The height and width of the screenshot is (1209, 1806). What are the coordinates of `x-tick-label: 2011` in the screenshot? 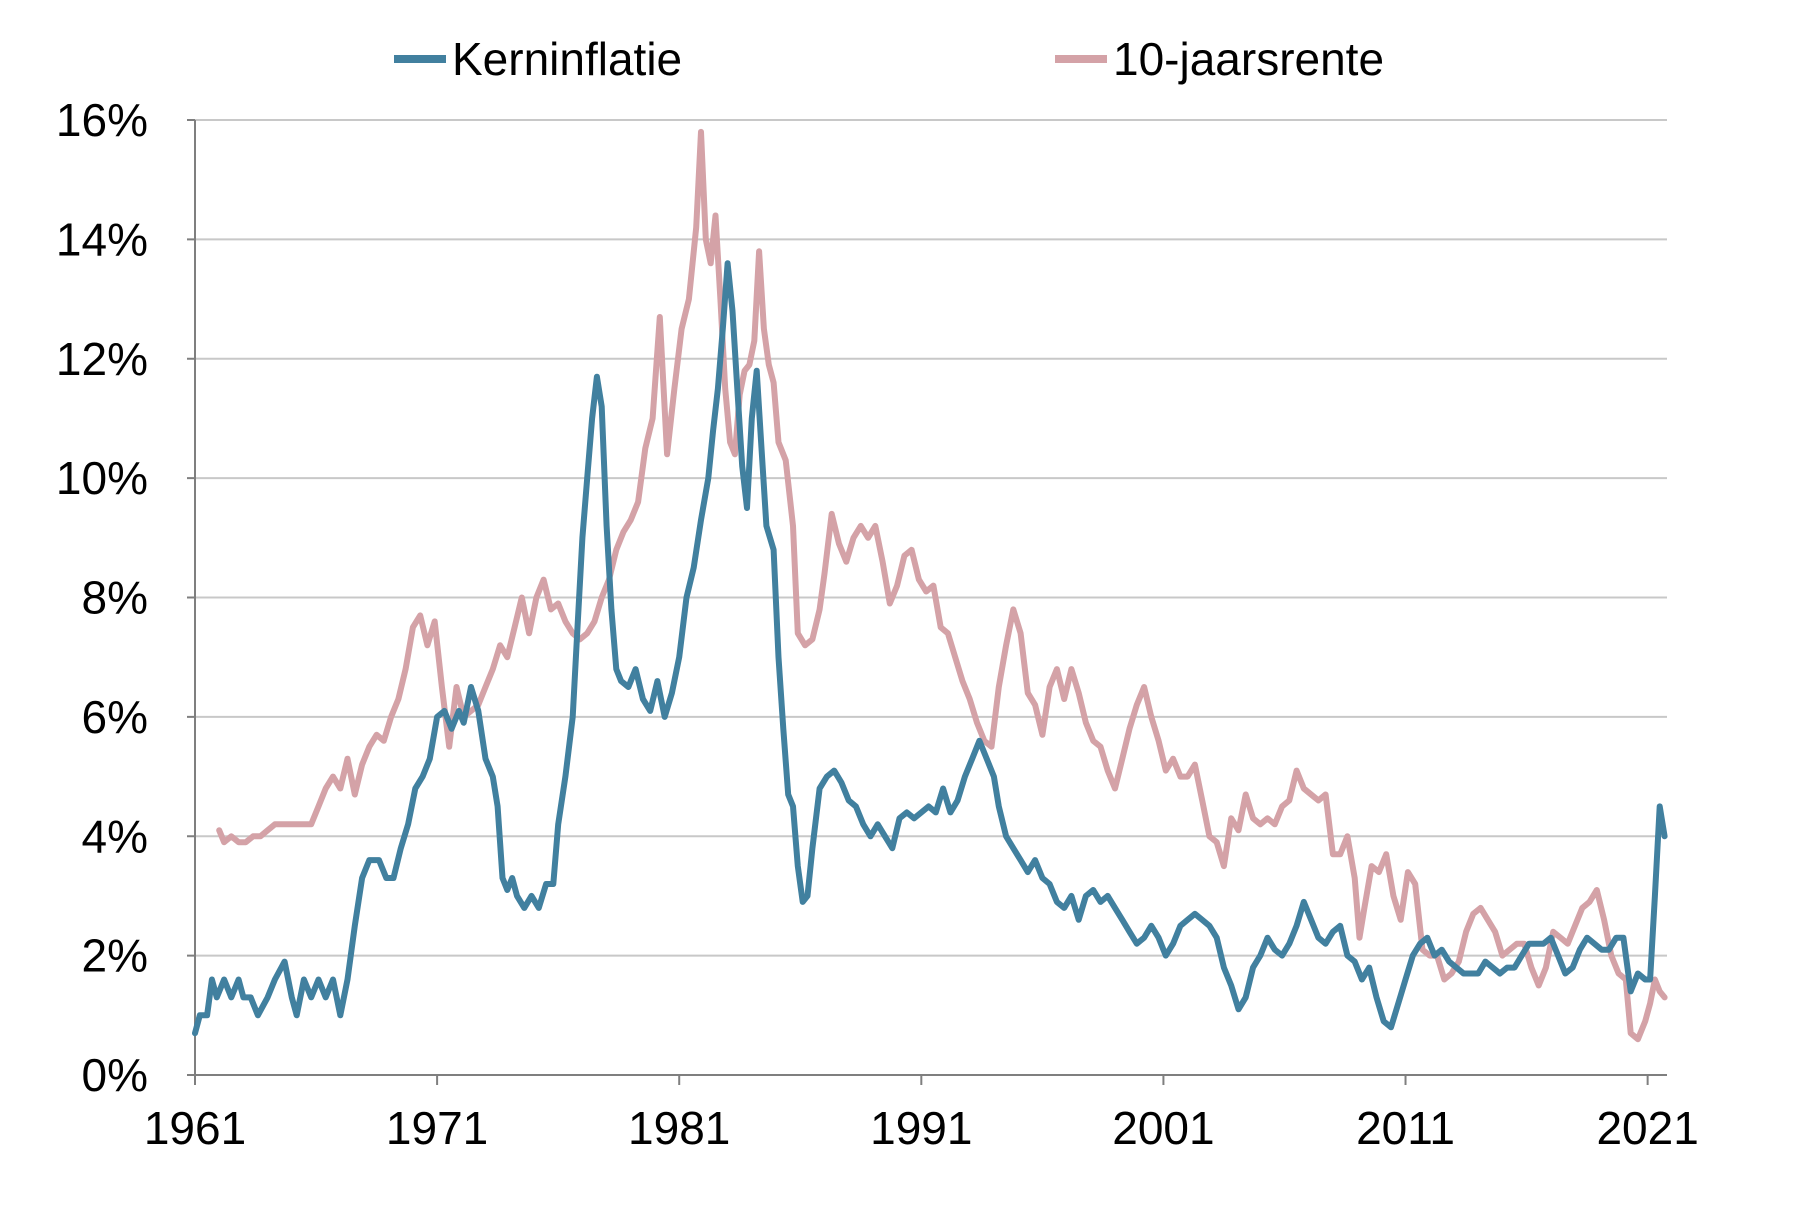 It's located at (1405, 1128).